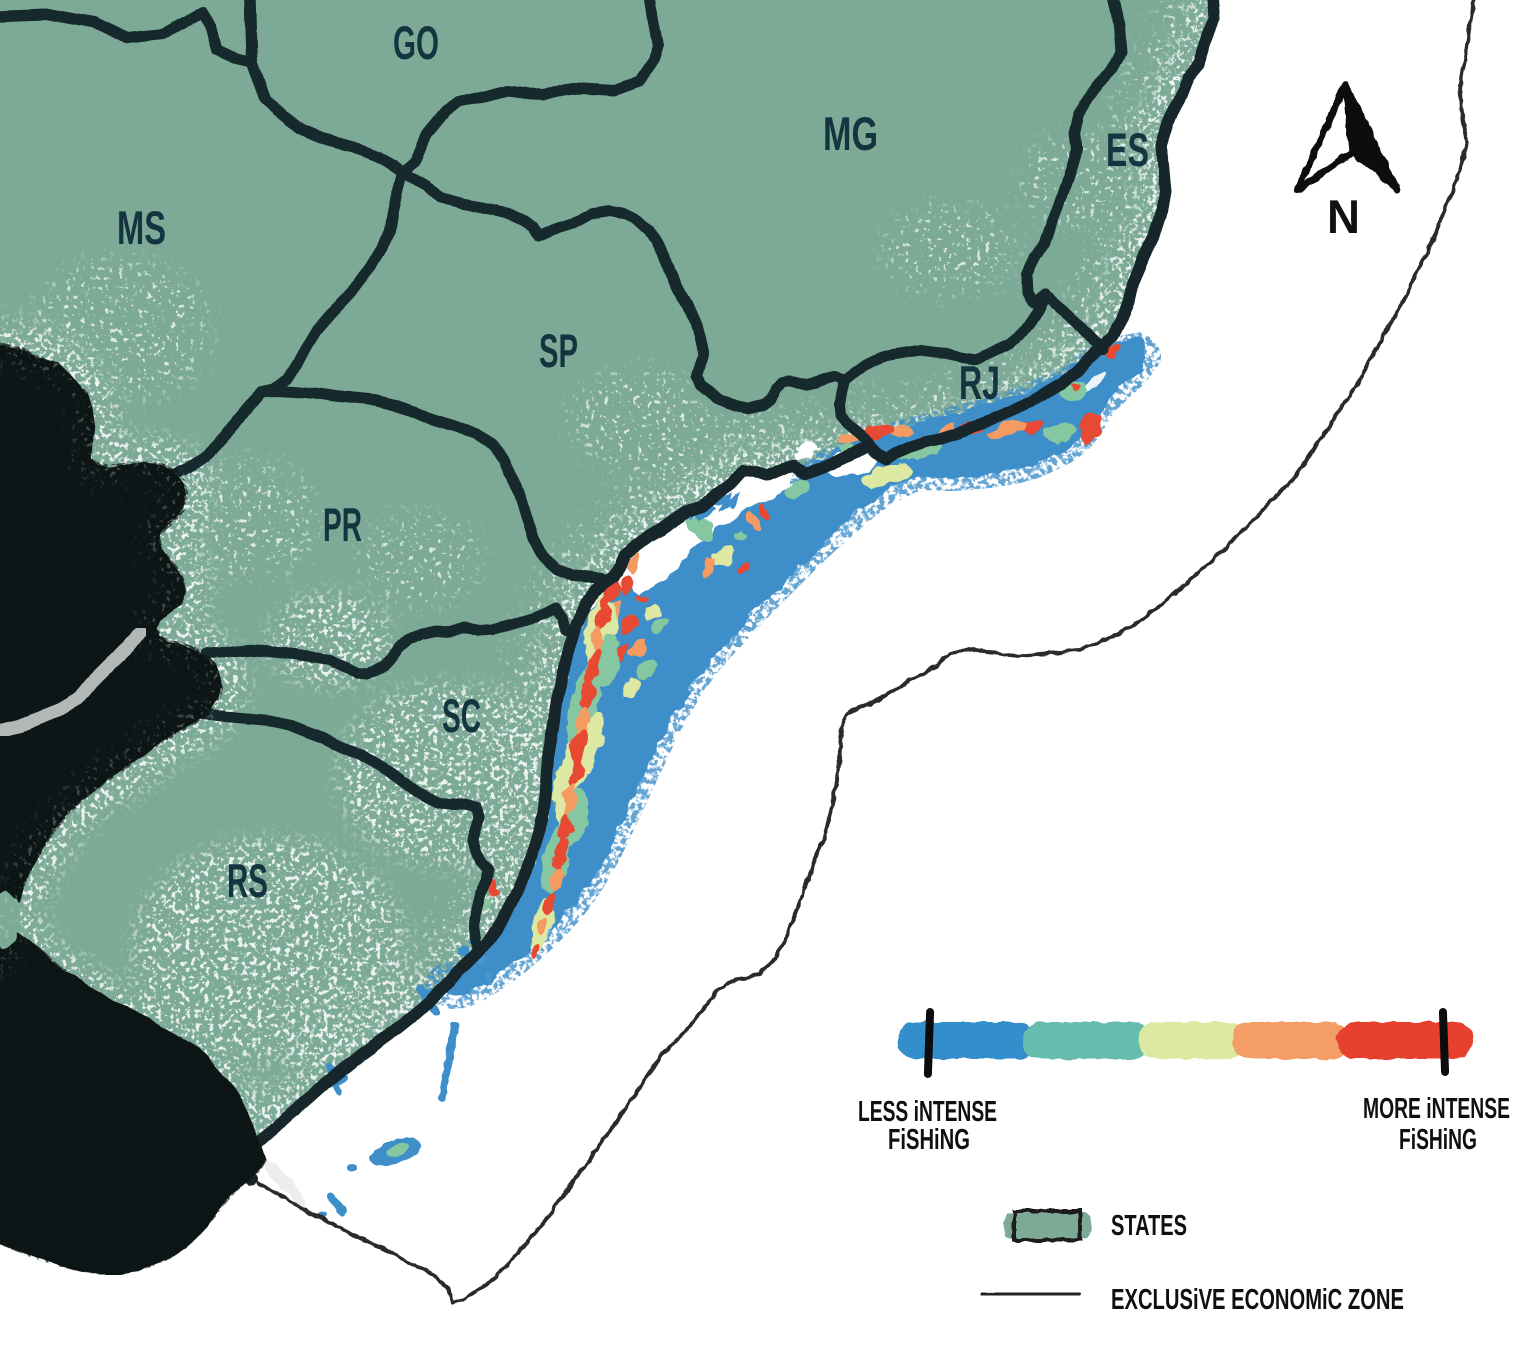 Image resolution: width=1536 pixels, height=1370 pixels. What do you see at coordinates (1257, 1300) in the screenshot?
I see `svg-text: EXCLUSiVE ECONOMiC ZONE` at bounding box center [1257, 1300].